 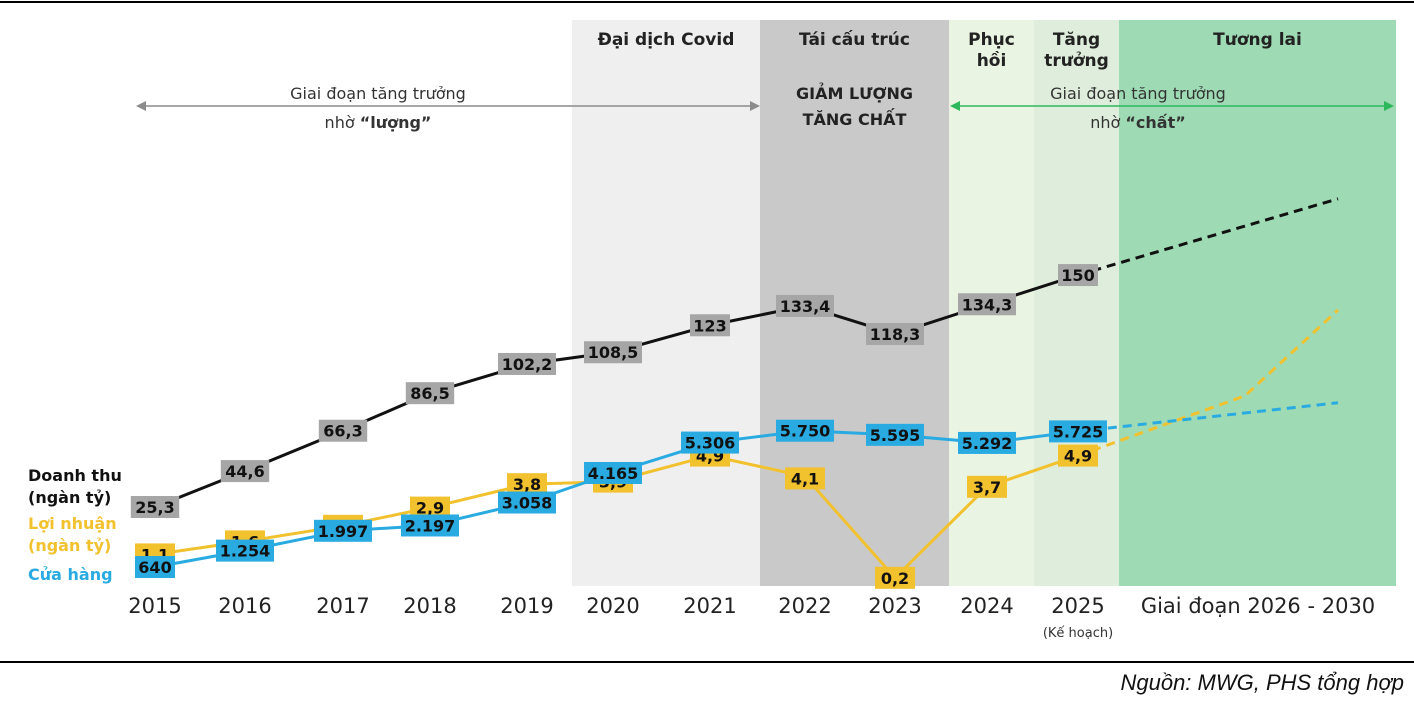 I want to click on stores-data-label: 5.725, so click(x=1078, y=431).